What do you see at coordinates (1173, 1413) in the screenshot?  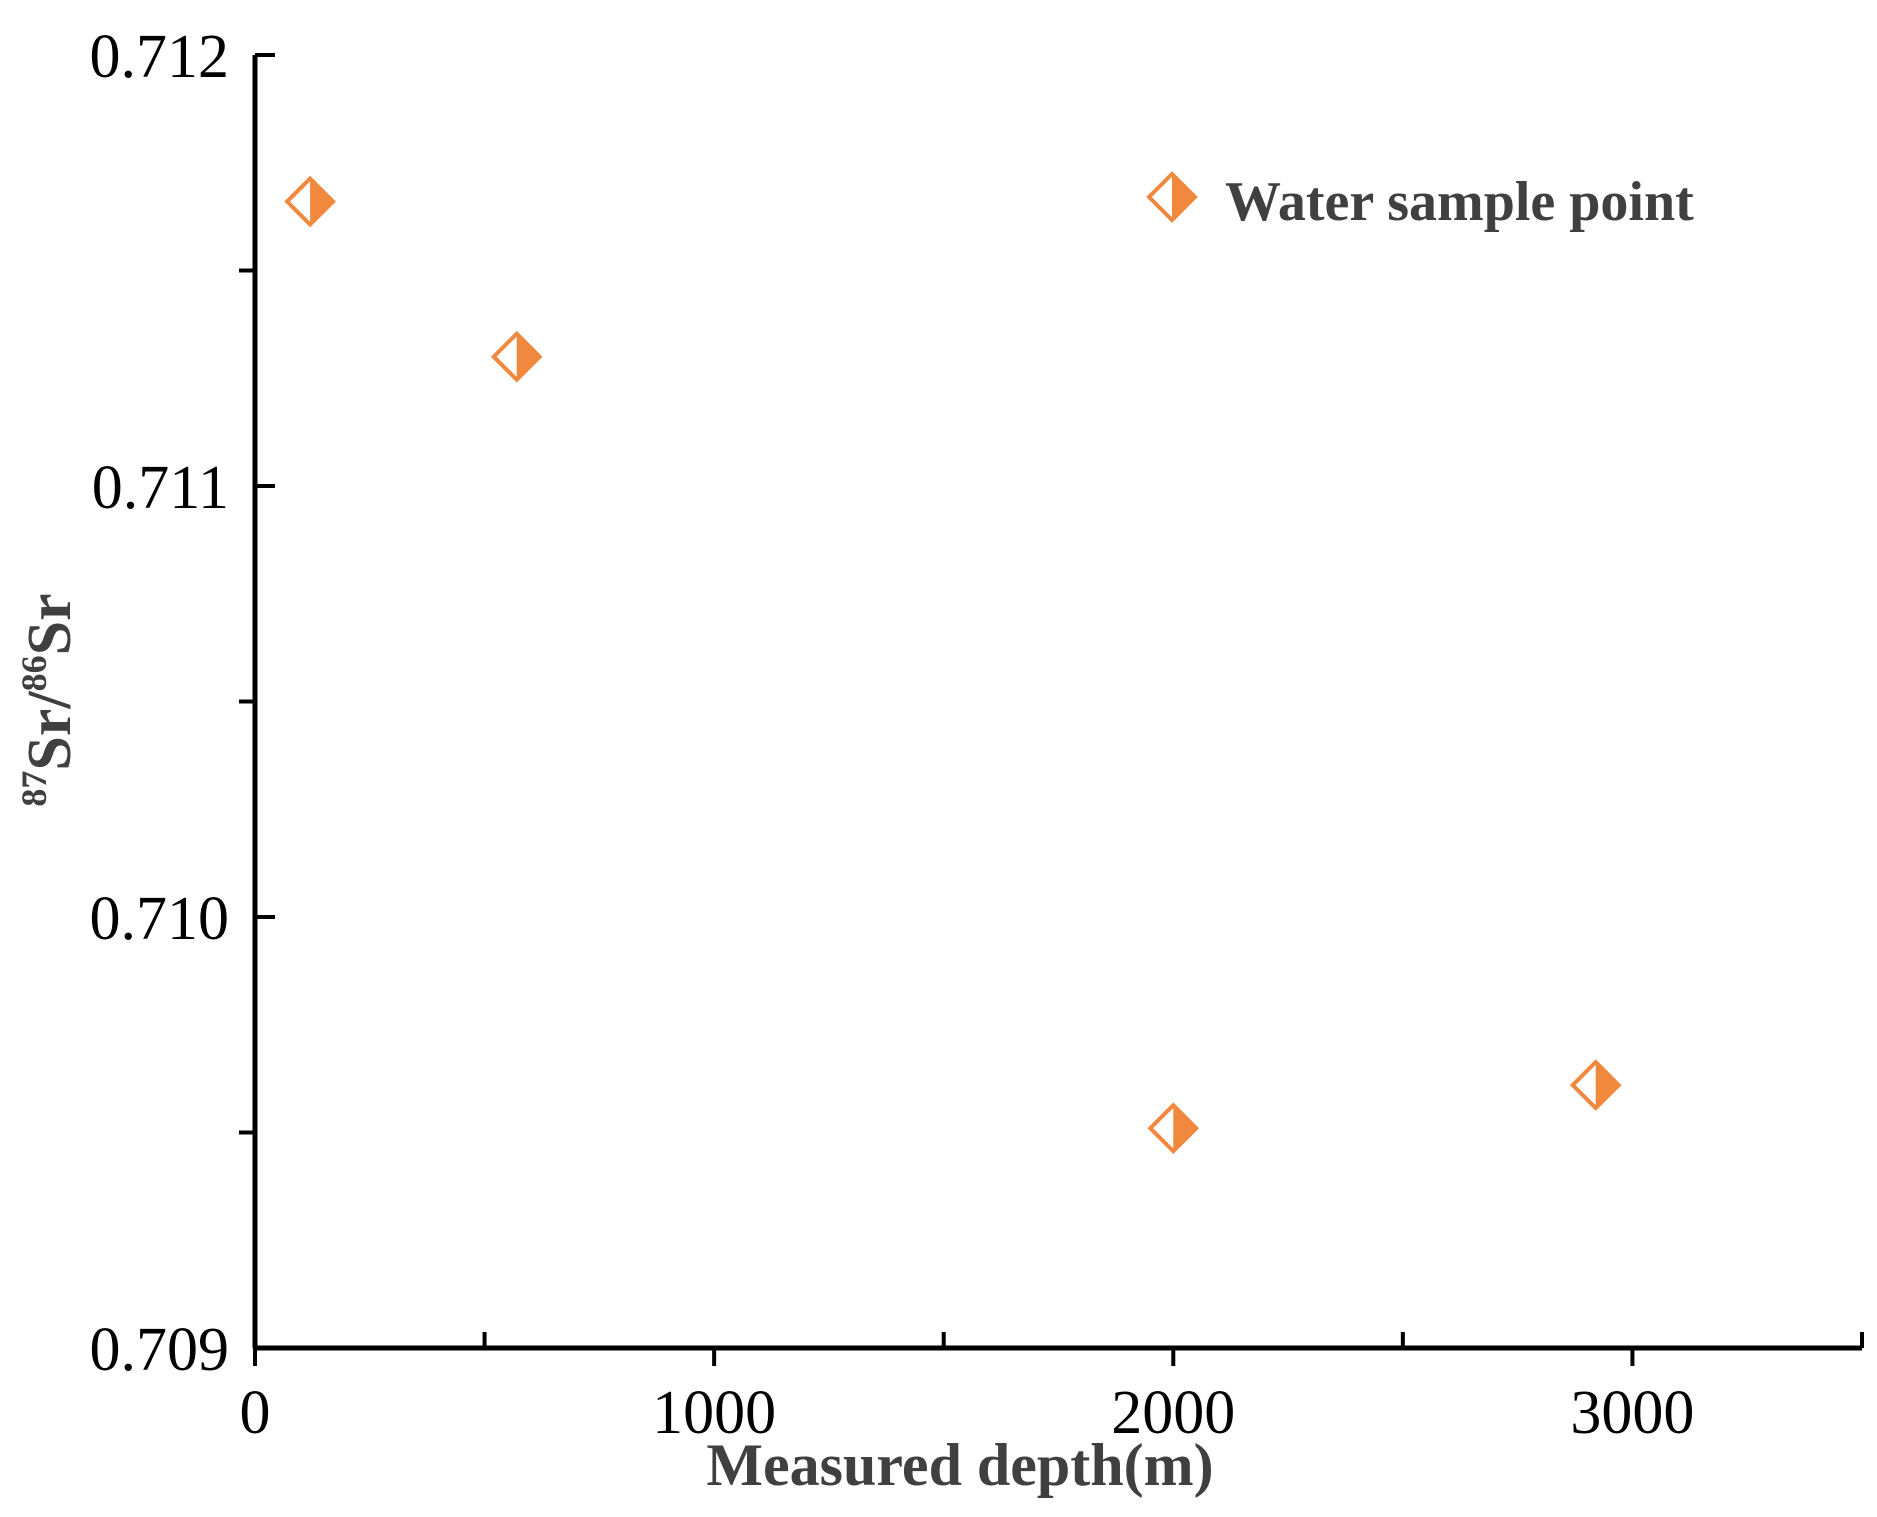 I see `x-tick-label: 2000` at bounding box center [1173, 1413].